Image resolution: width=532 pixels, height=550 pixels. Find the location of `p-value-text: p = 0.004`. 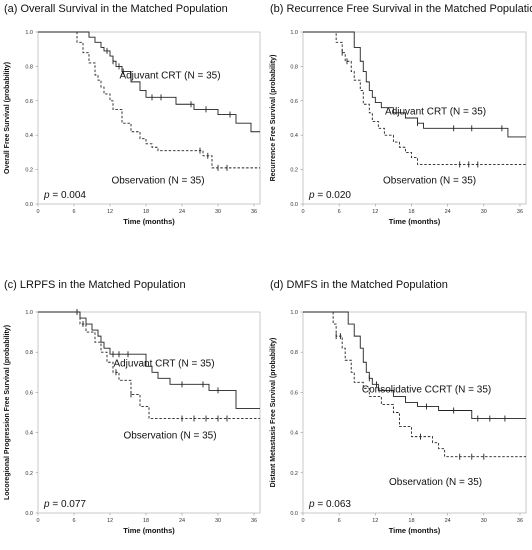

p-value-text: p = 0.004 is located at coordinates (64, 195).